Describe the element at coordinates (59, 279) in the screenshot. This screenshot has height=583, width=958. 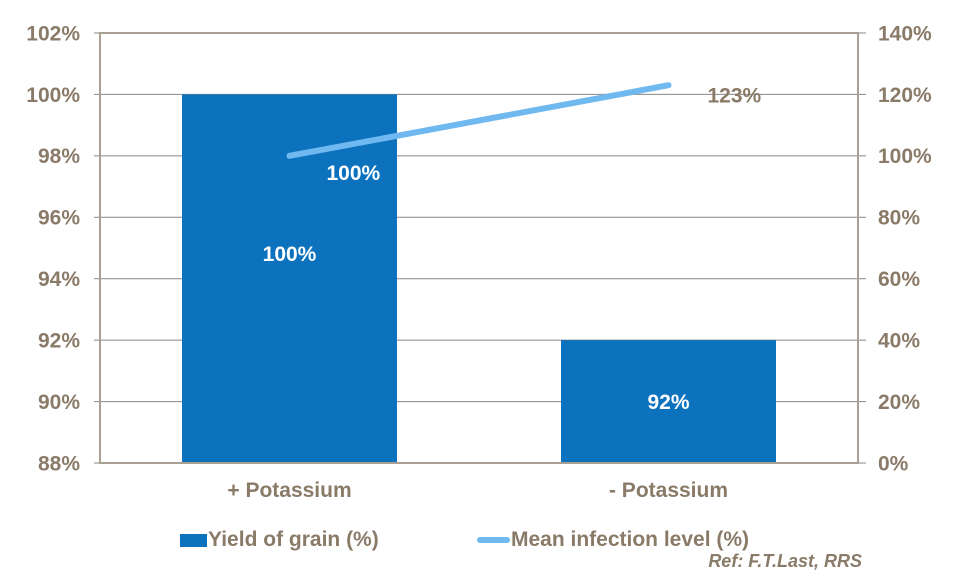
I see `left-axis-tick-label: 94%` at that location.